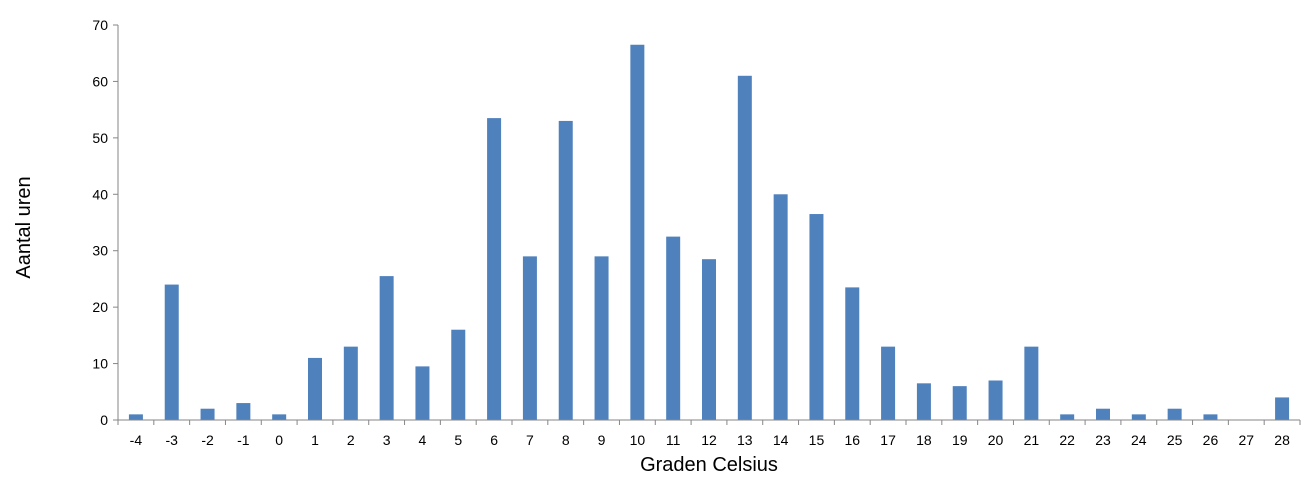 Image resolution: width=1316 pixels, height=489 pixels. Describe the element at coordinates (100, 81) in the screenshot. I see `y-tick-label: 60` at that location.